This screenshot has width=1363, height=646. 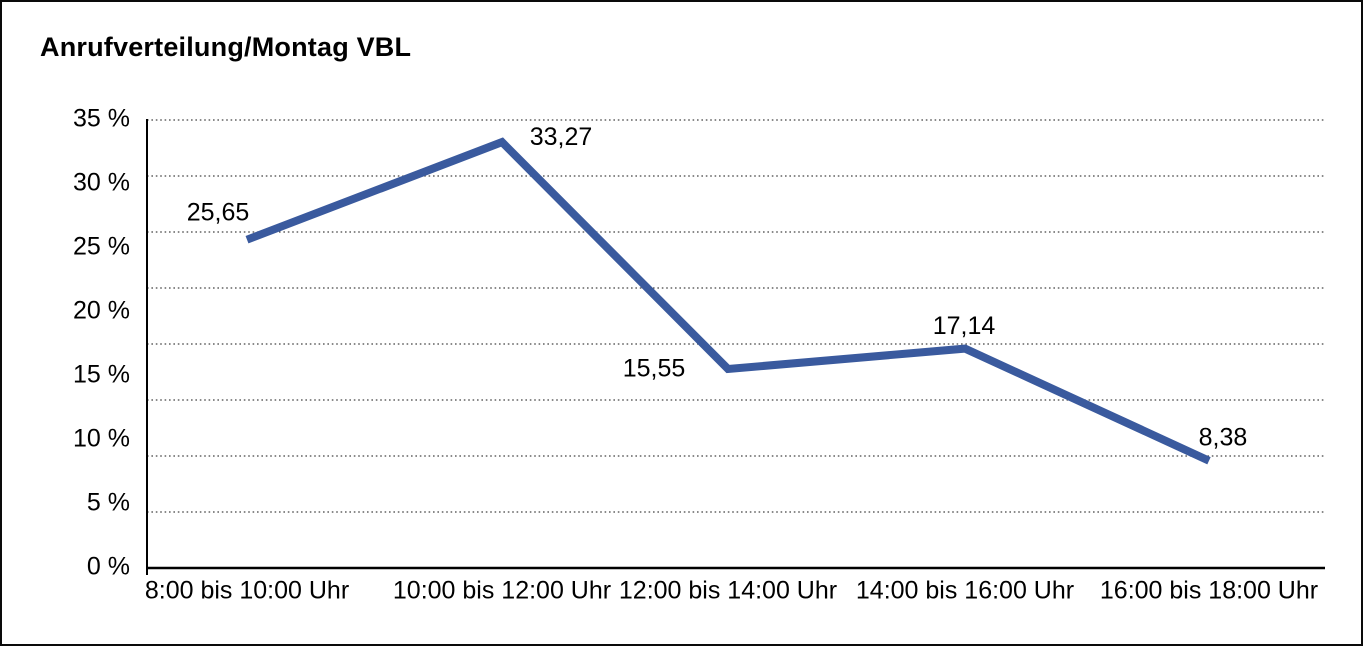 I want to click on x-axis-category-label: 8:00 bis 10:00 Uhr, so click(x=247, y=591).